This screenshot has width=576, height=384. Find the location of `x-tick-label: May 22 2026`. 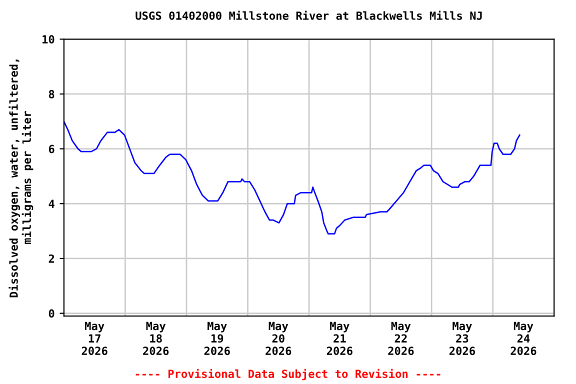

x-tick-label: May 22 2026 is located at coordinates (401, 339).